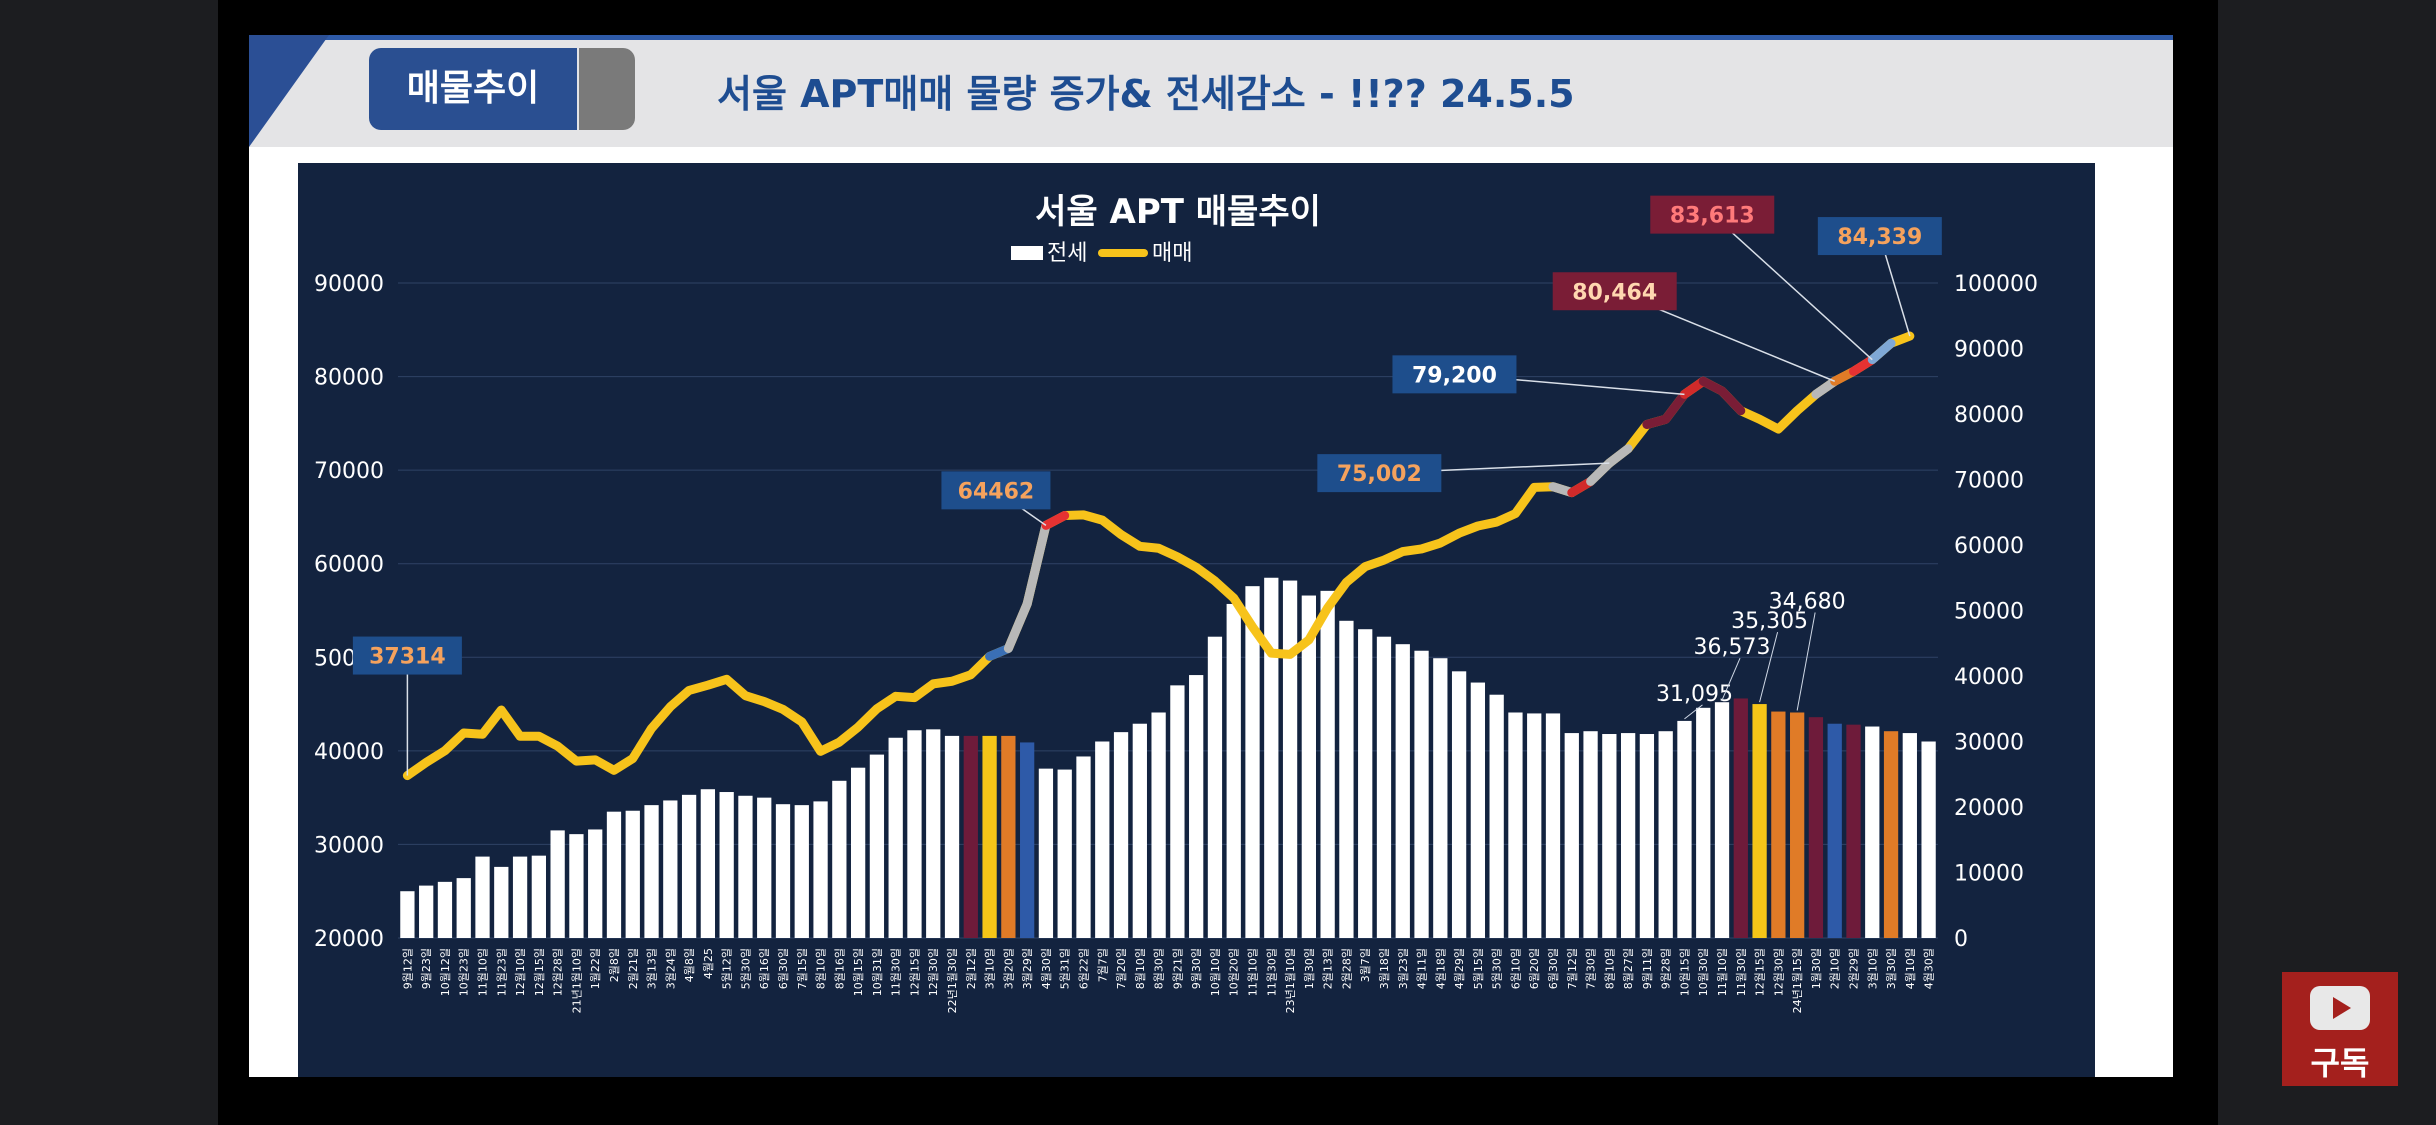 The width and height of the screenshot is (2436, 1125). What do you see at coordinates (783, 968) in the screenshot?
I see `x-tick-label: 6월30일` at bounding box center [783, 968].